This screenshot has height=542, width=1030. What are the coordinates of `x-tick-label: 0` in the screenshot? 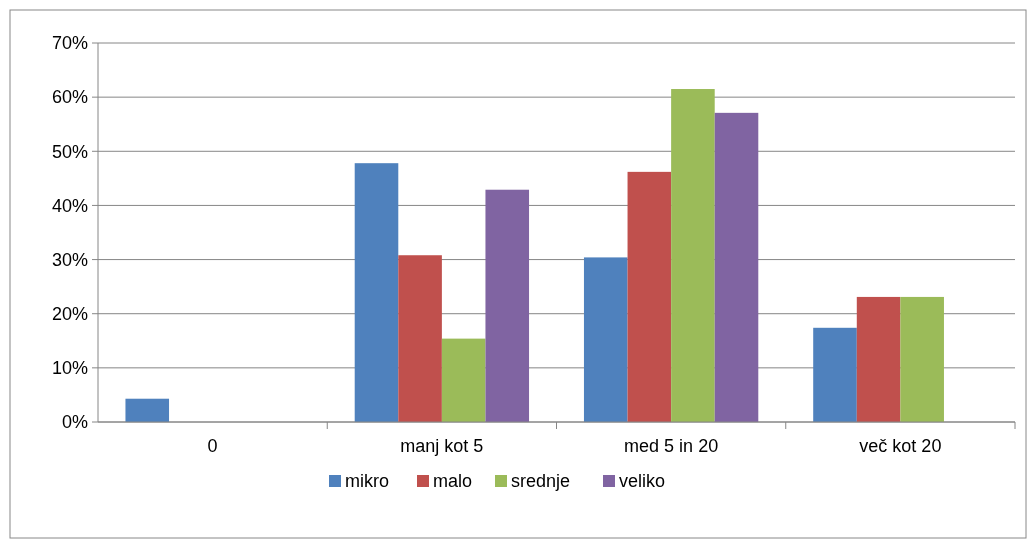 It's located at (212, 446).